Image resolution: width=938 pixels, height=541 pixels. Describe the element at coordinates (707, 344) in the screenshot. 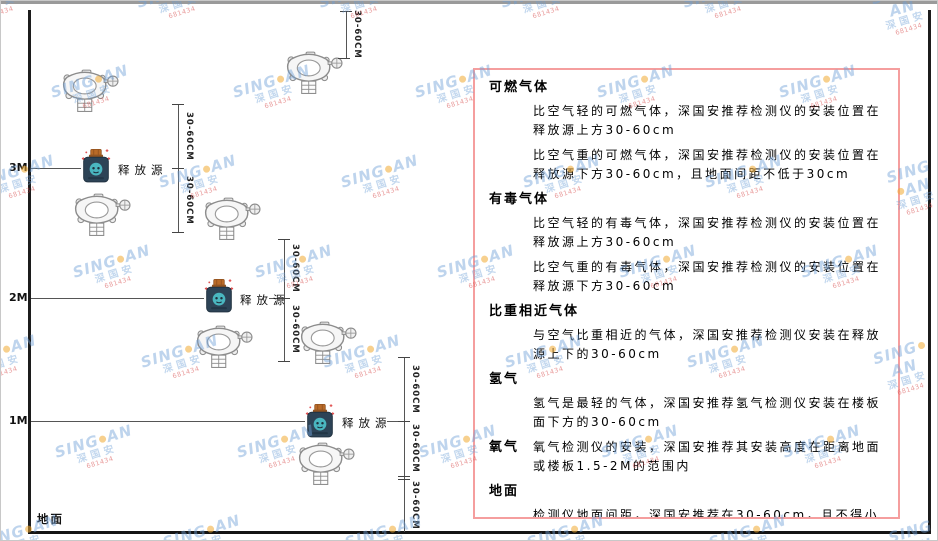

I see `panel-section-paragraph: 与空气比重相近的气体，深国安推荐检测仪安装在释放源上下的30-60cm` at that location.